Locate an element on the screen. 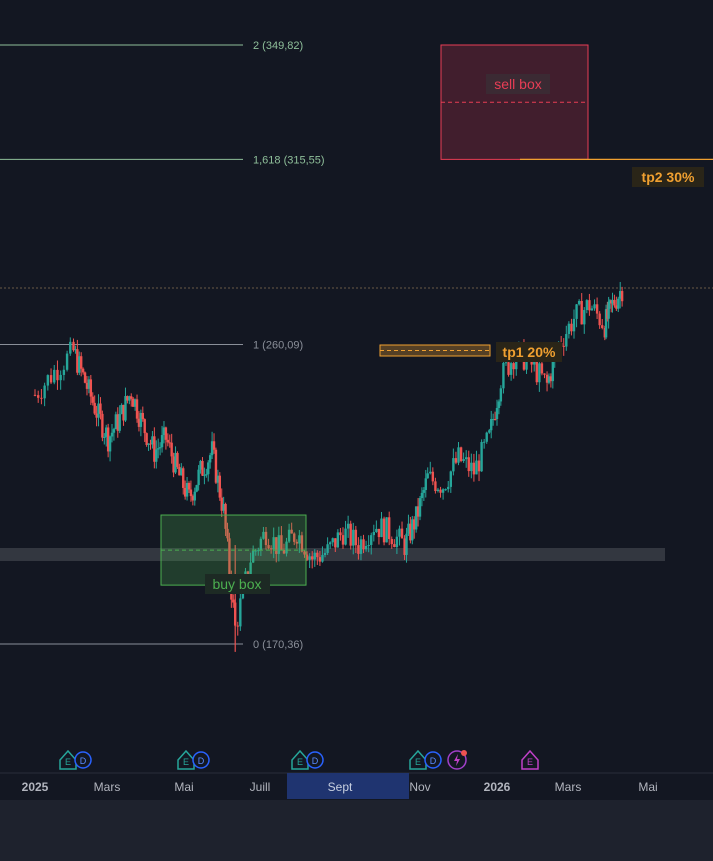  tp1-label-bg is located at coordinates (529, 352).